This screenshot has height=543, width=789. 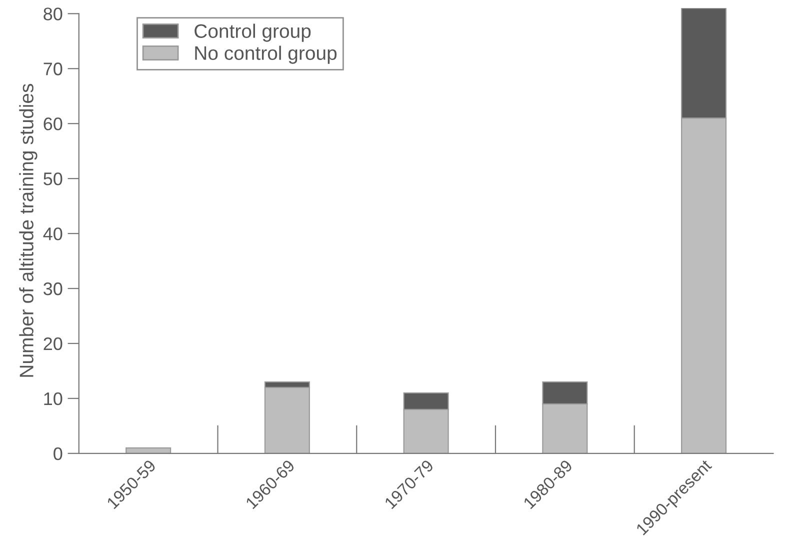 I want to click on legend-label: Control group, so click(x=252, y=33).